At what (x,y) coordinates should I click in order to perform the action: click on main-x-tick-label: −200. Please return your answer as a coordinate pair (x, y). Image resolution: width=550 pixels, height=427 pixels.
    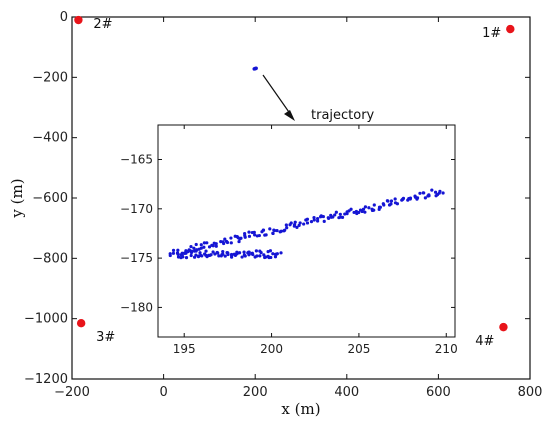
    Looking at the image, I should click on (72, 392).